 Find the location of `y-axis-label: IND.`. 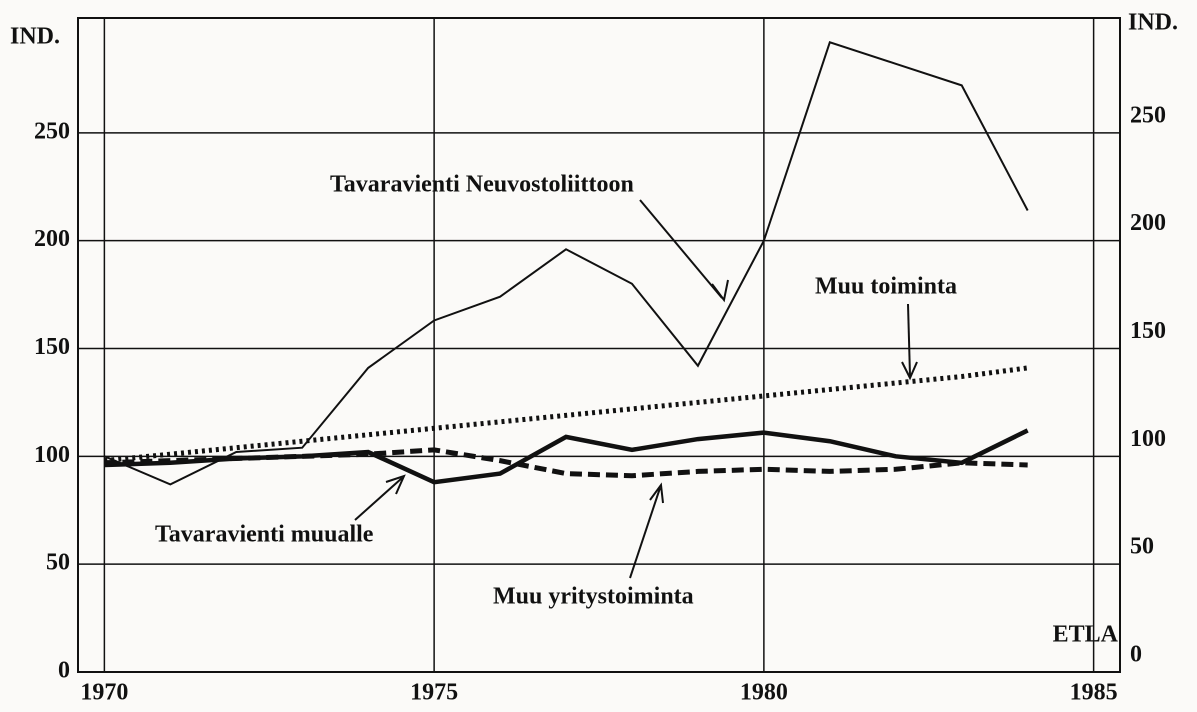

y-axis-label: IND. is located at coordinates (35, 37).